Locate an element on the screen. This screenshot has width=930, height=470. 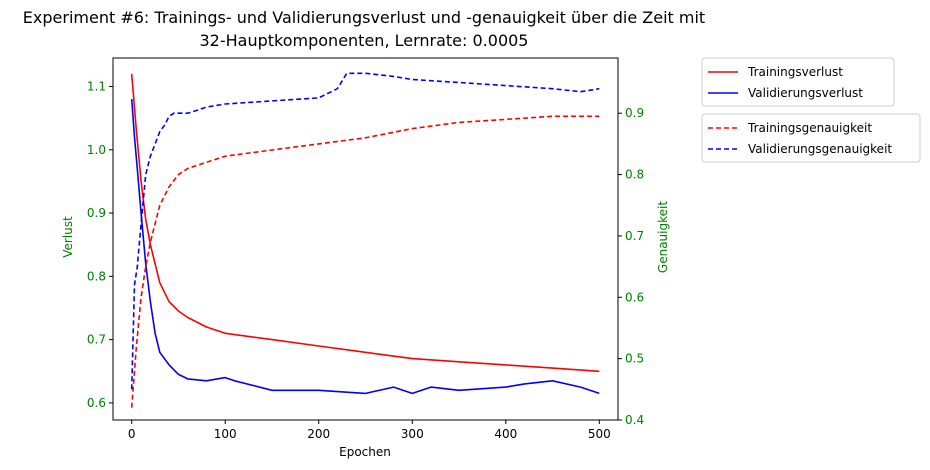
y-right-tick-label-0: 0.4 is located at coordinates (634, 420).